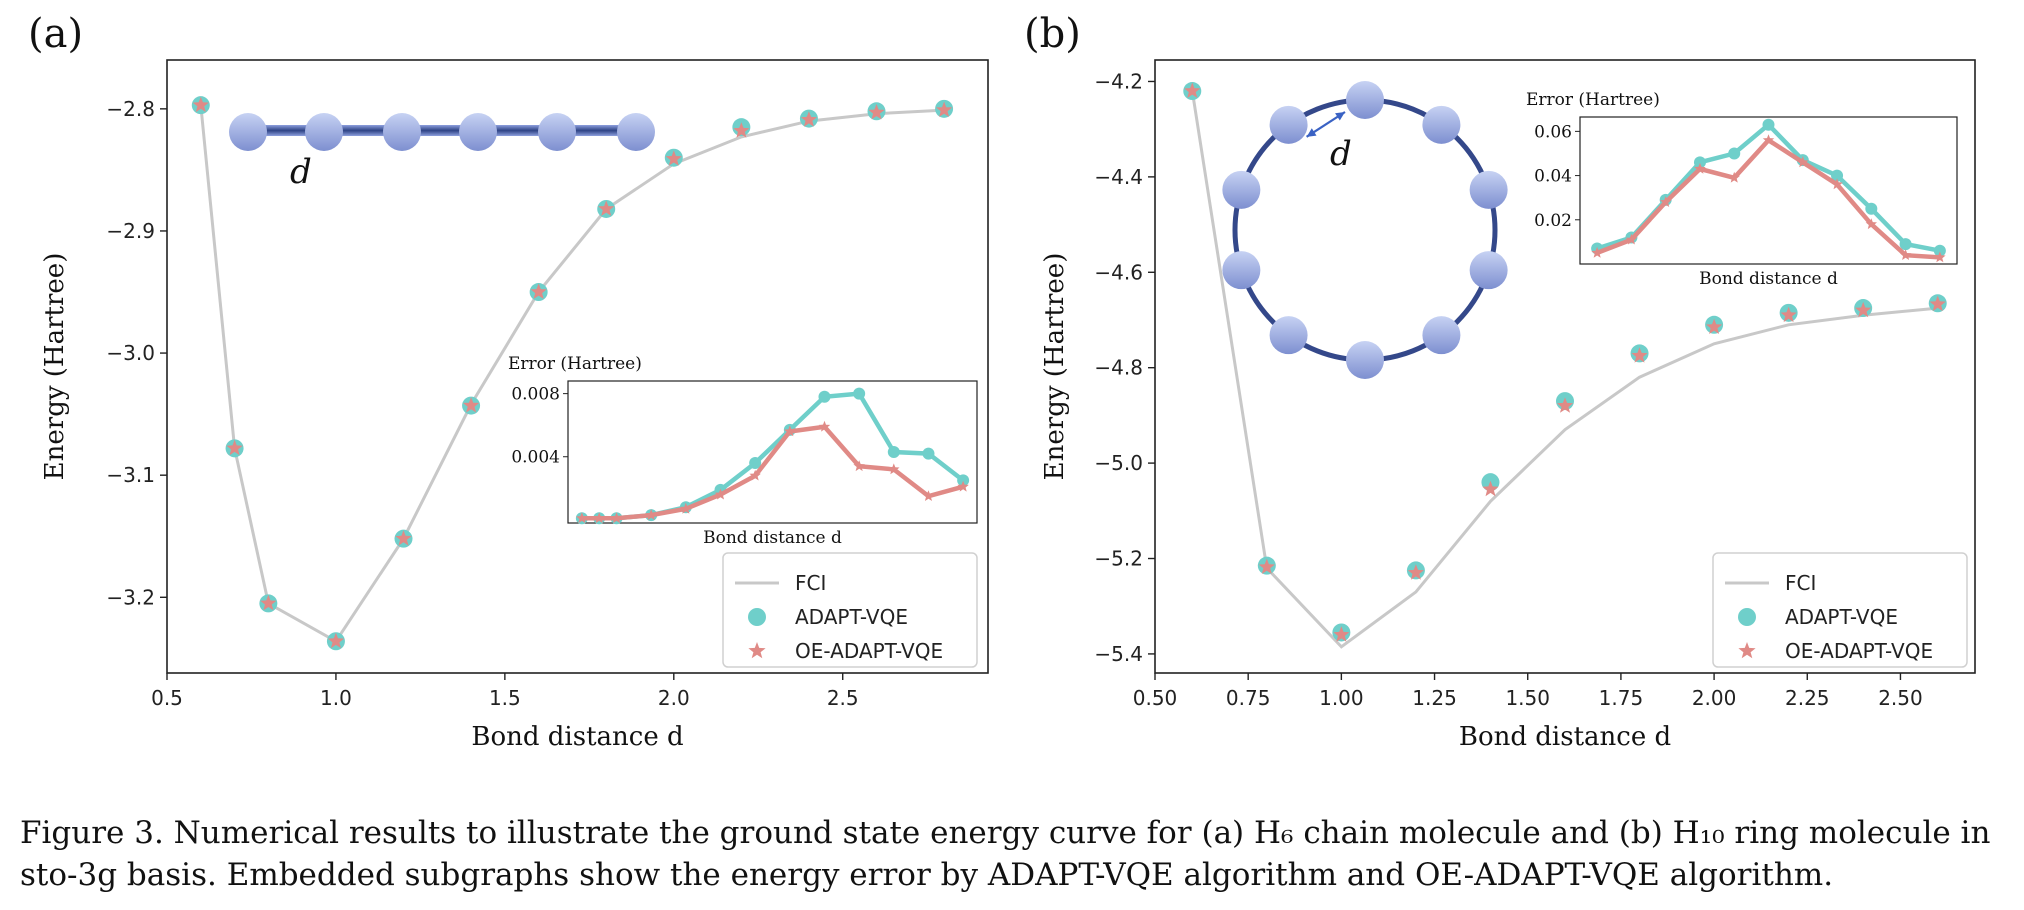 The width and height of the screenshot is (2024, 910). What do you see at coordinates (535, 395) in the screenshot?
I see `inset-y-tick-label: 0.008` at bounding box center [535, 395].